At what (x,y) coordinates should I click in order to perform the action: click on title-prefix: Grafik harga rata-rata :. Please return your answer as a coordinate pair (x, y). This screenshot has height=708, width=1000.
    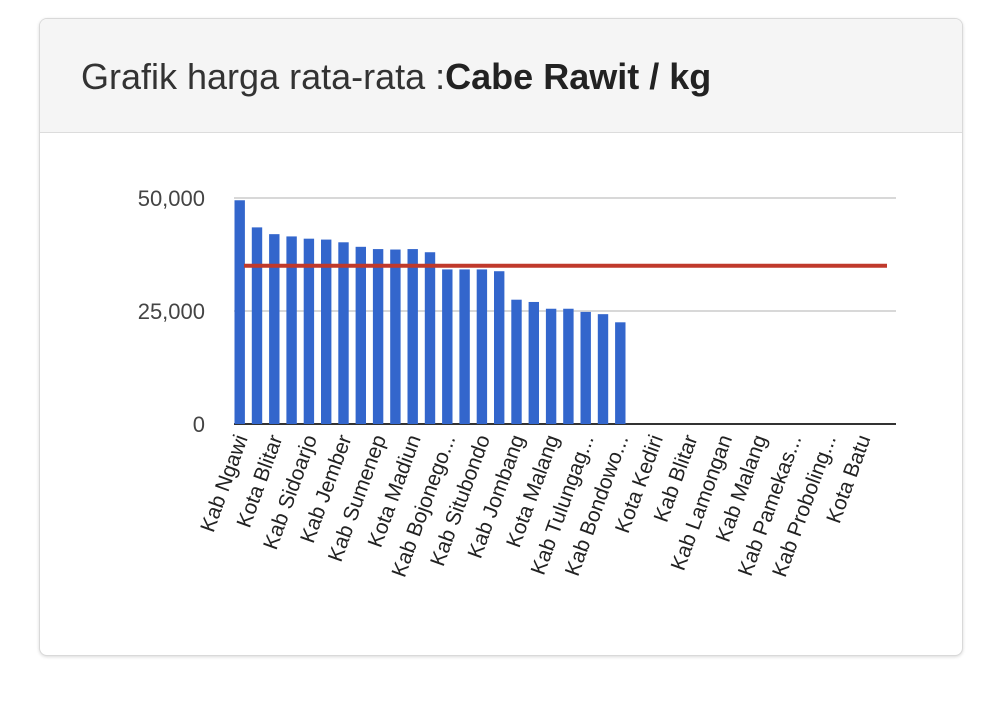
    Looking at the image, I should click on (263, 76).